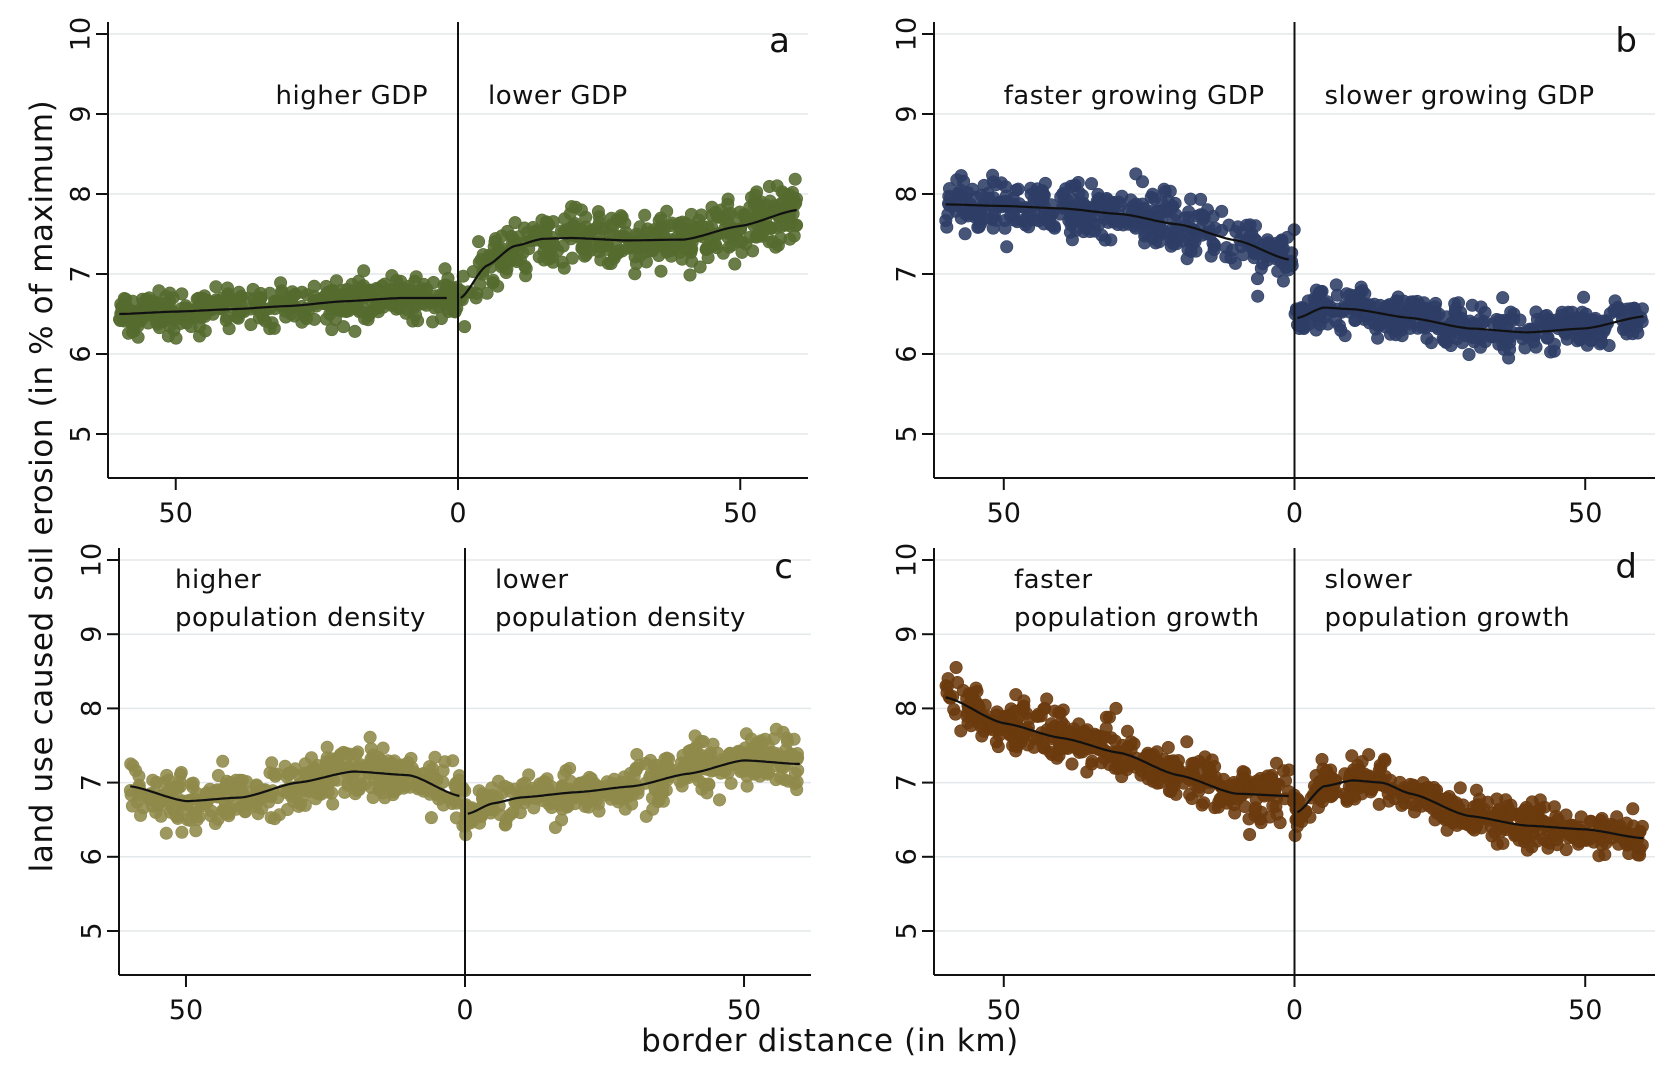 This screenshot has height=1080, width=1660. I want to click on x-tick-label-b: 50, so click(1585, 513).